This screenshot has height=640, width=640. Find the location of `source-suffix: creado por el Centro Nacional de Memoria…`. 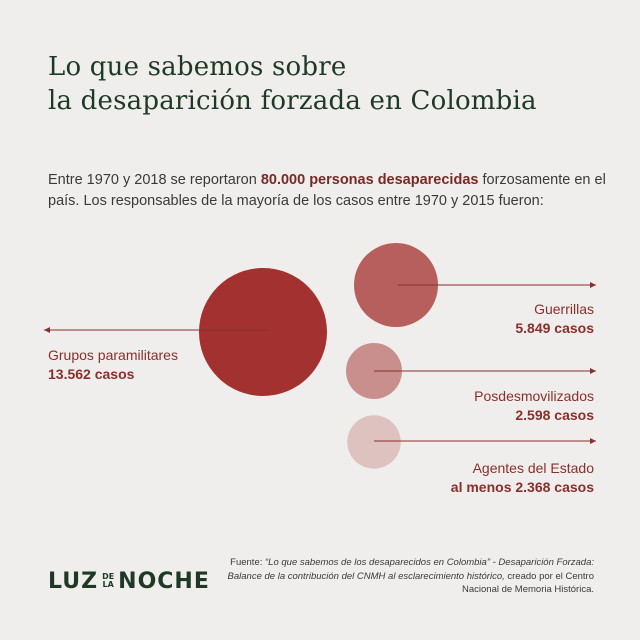

source-suffix: creado por el Centro Nacional de Memoria… is located at coordinates (528, 583).